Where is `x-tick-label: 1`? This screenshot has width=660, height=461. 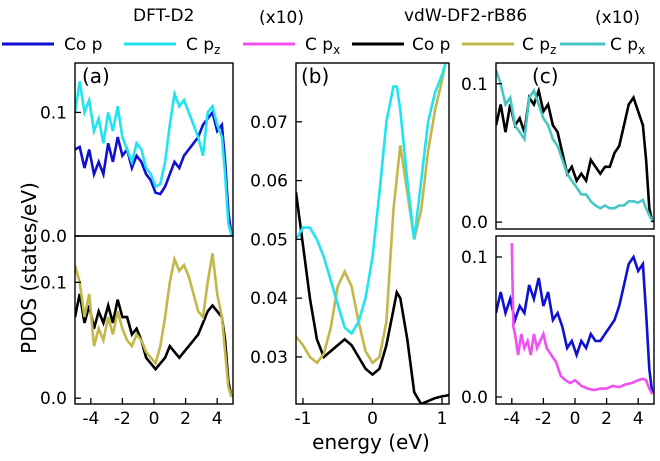 x-tick-label: 1 is located at coordinates (442, 419).